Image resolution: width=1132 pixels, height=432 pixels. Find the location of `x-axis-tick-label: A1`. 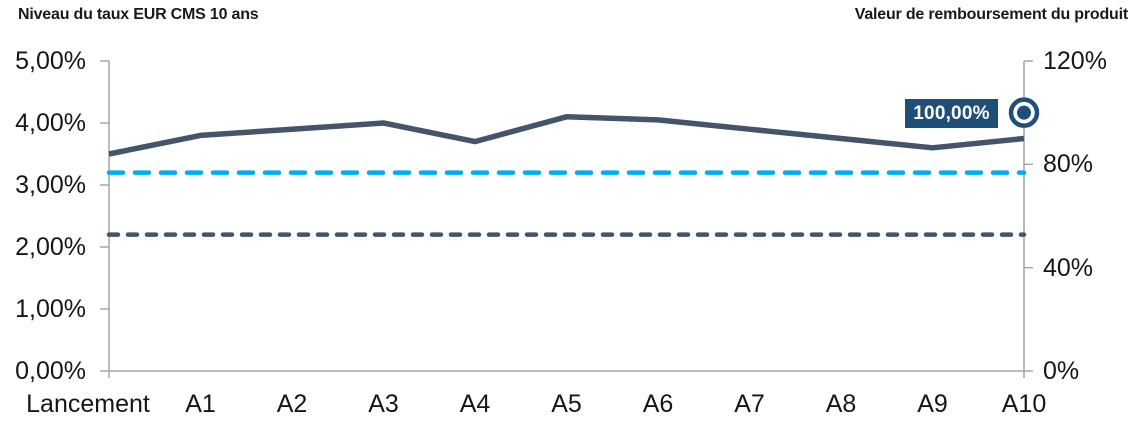

x-axis-tick-label: A1 is located at coordinates (200, 404).